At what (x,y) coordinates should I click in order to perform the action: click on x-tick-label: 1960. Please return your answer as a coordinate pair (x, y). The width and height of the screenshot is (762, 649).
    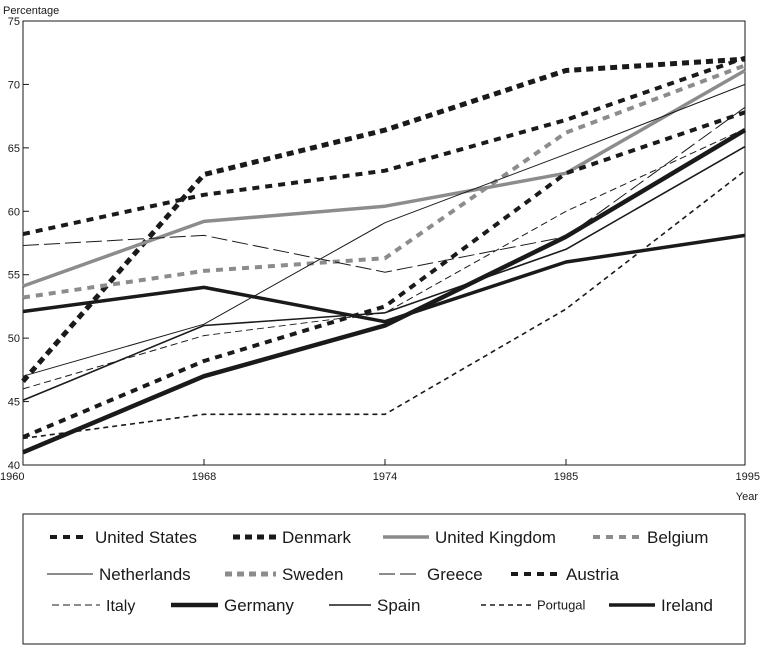
    Looking at the image, I should click on (12, 477).